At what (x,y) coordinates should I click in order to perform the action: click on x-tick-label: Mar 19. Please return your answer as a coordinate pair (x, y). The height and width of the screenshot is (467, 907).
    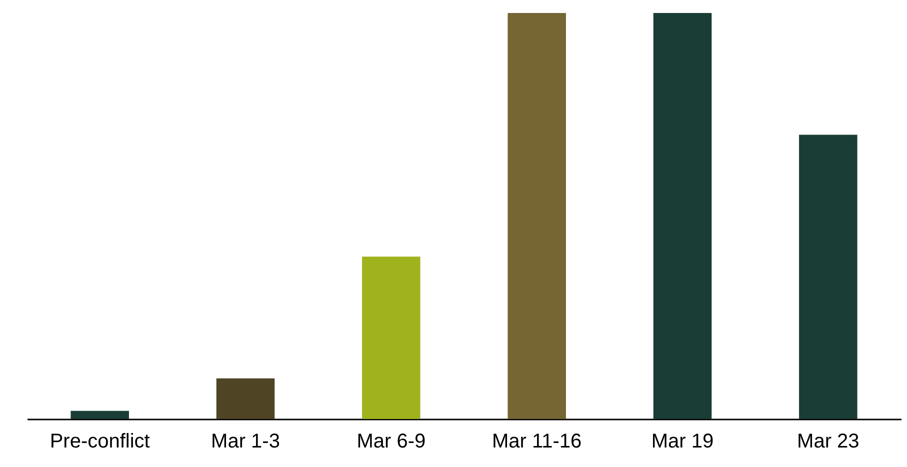
    Looking at the image, I should click on (682, 441).